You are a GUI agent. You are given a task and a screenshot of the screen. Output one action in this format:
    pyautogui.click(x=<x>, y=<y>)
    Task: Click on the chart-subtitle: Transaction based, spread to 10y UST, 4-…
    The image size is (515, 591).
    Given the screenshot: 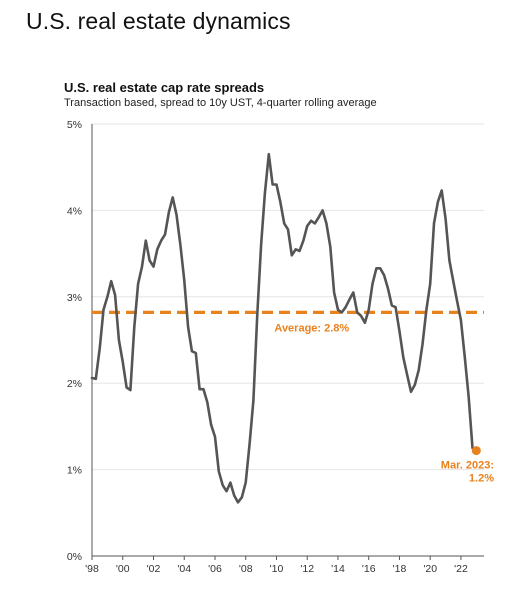 What is the action you would take?
    pyautogui.click(x=220, y=103)
    